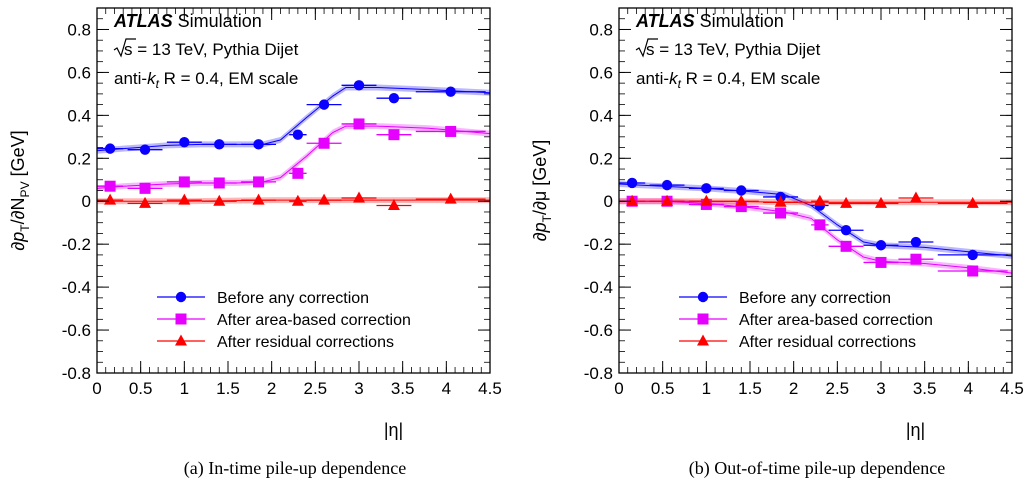  Describe the element at coordinates (216, 49) in the screenshot. I see `energy-text: = 13 TeV, Pythia Dijet` at that location.